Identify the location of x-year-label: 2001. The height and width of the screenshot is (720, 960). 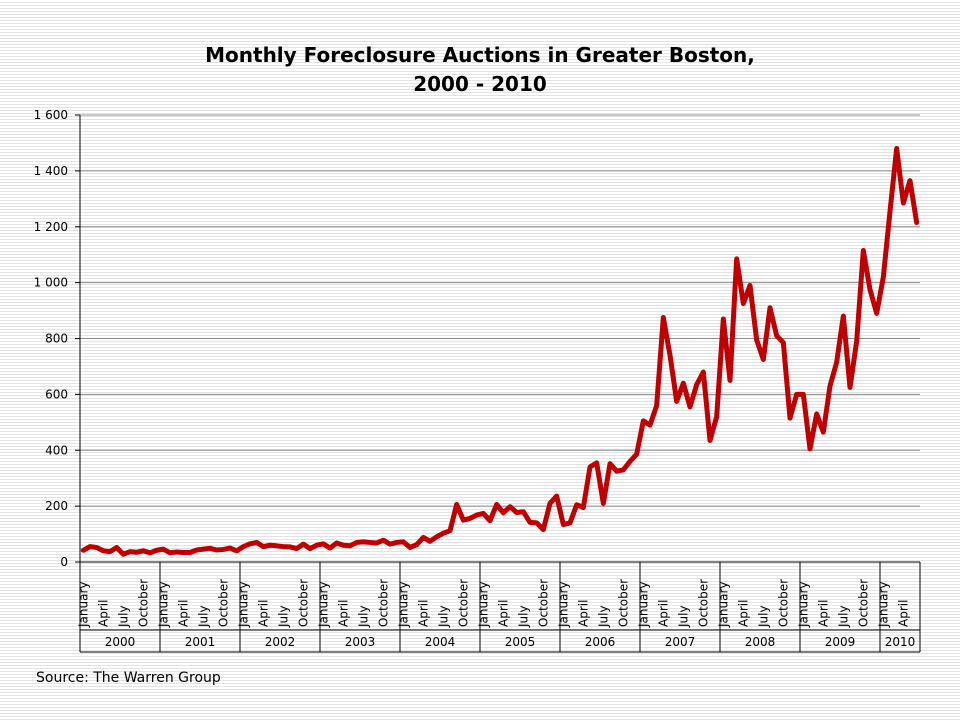
(200, 642).